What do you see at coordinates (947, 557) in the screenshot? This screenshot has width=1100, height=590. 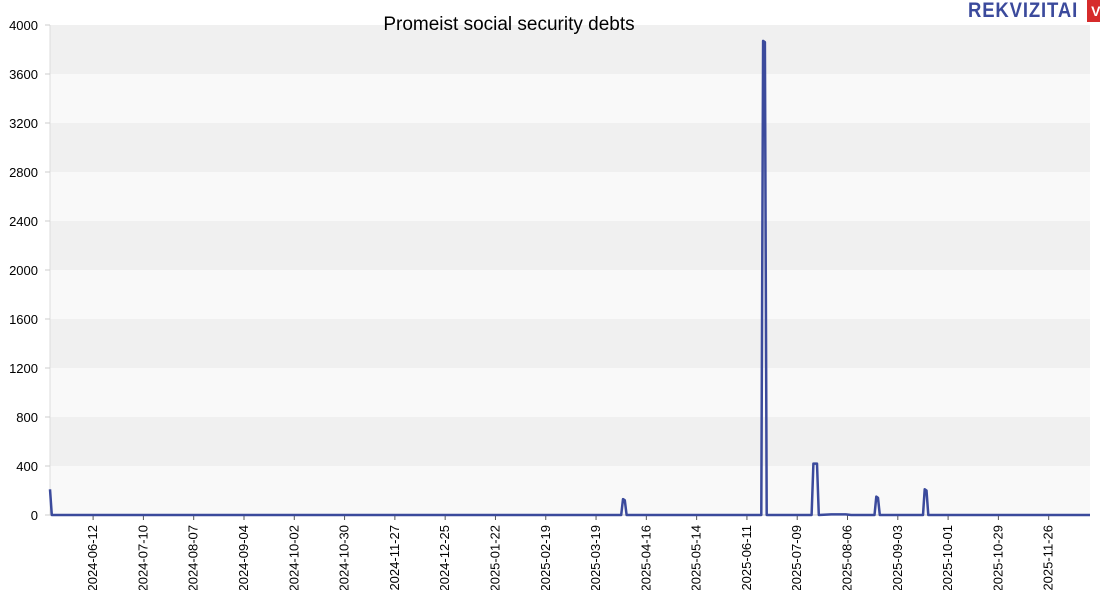 I see `x-tick-label: 2025-10-01` at bounding box center [947, 557].